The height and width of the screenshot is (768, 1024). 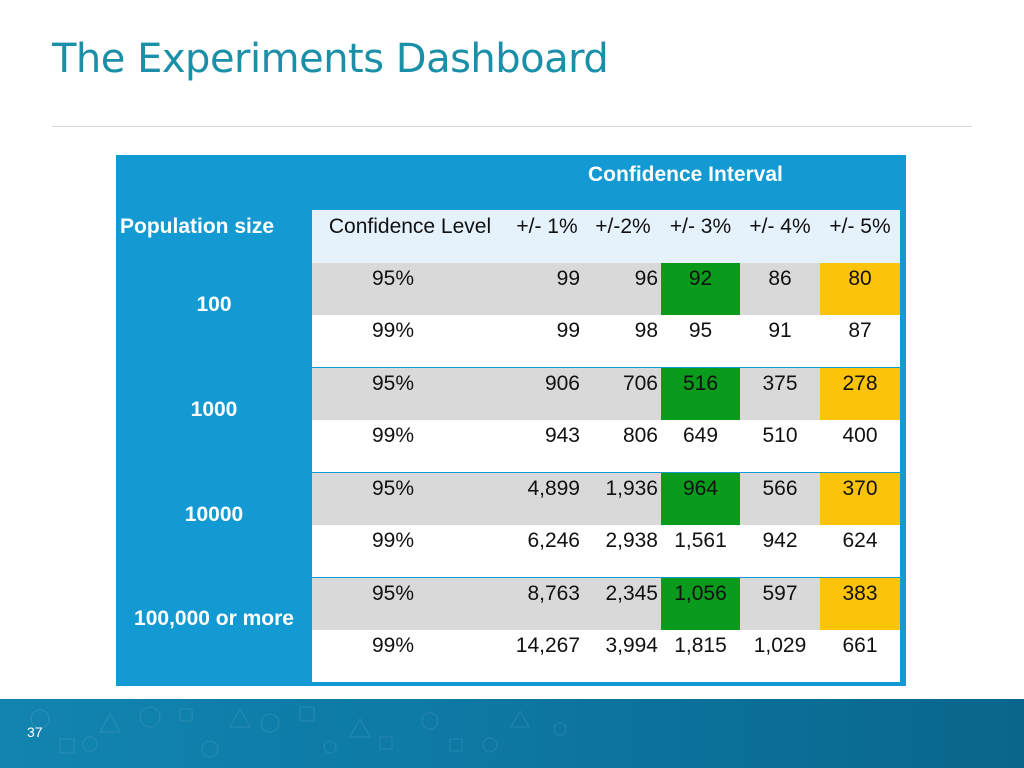 I want to click on ci-2-cell: 806, so click(x=640, y=435).